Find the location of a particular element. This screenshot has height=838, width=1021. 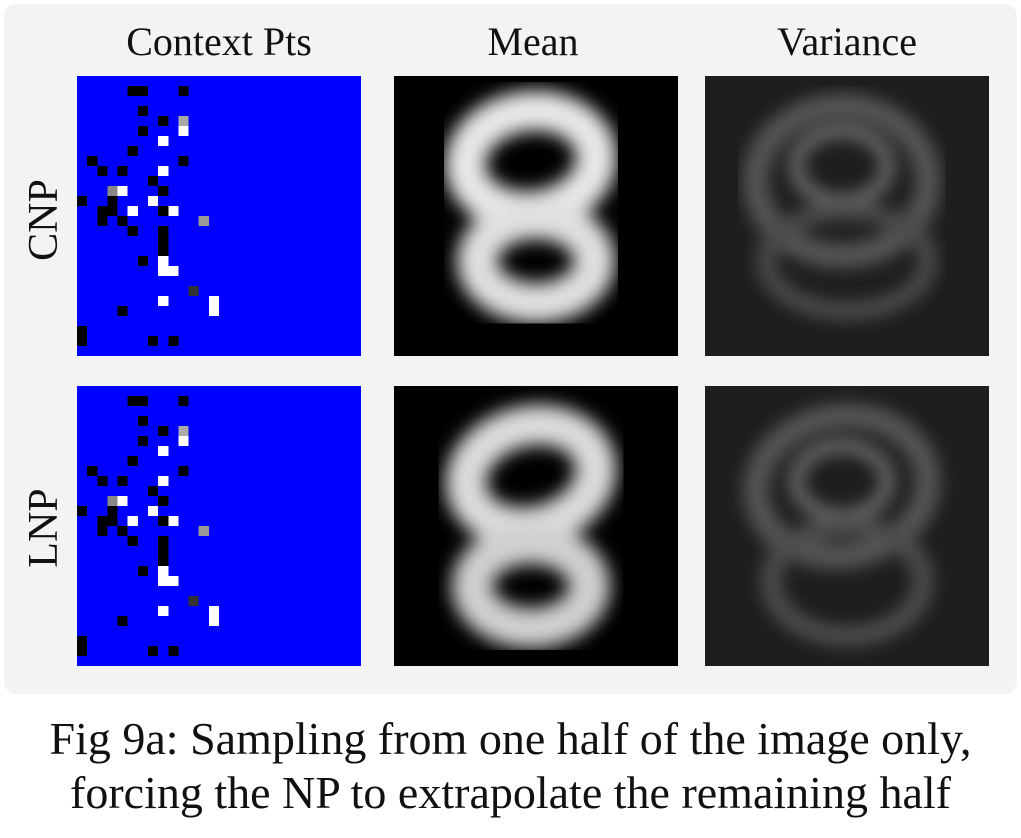

row-label-lnp: LNP is located at coordinates (44, 528).